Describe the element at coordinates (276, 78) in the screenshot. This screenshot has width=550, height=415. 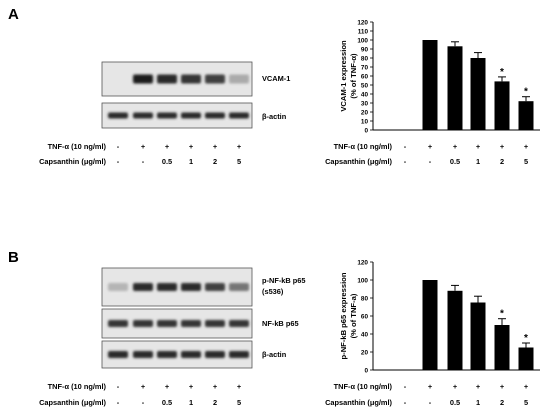
I see `blot-row-label: VCAM-1` at that location.